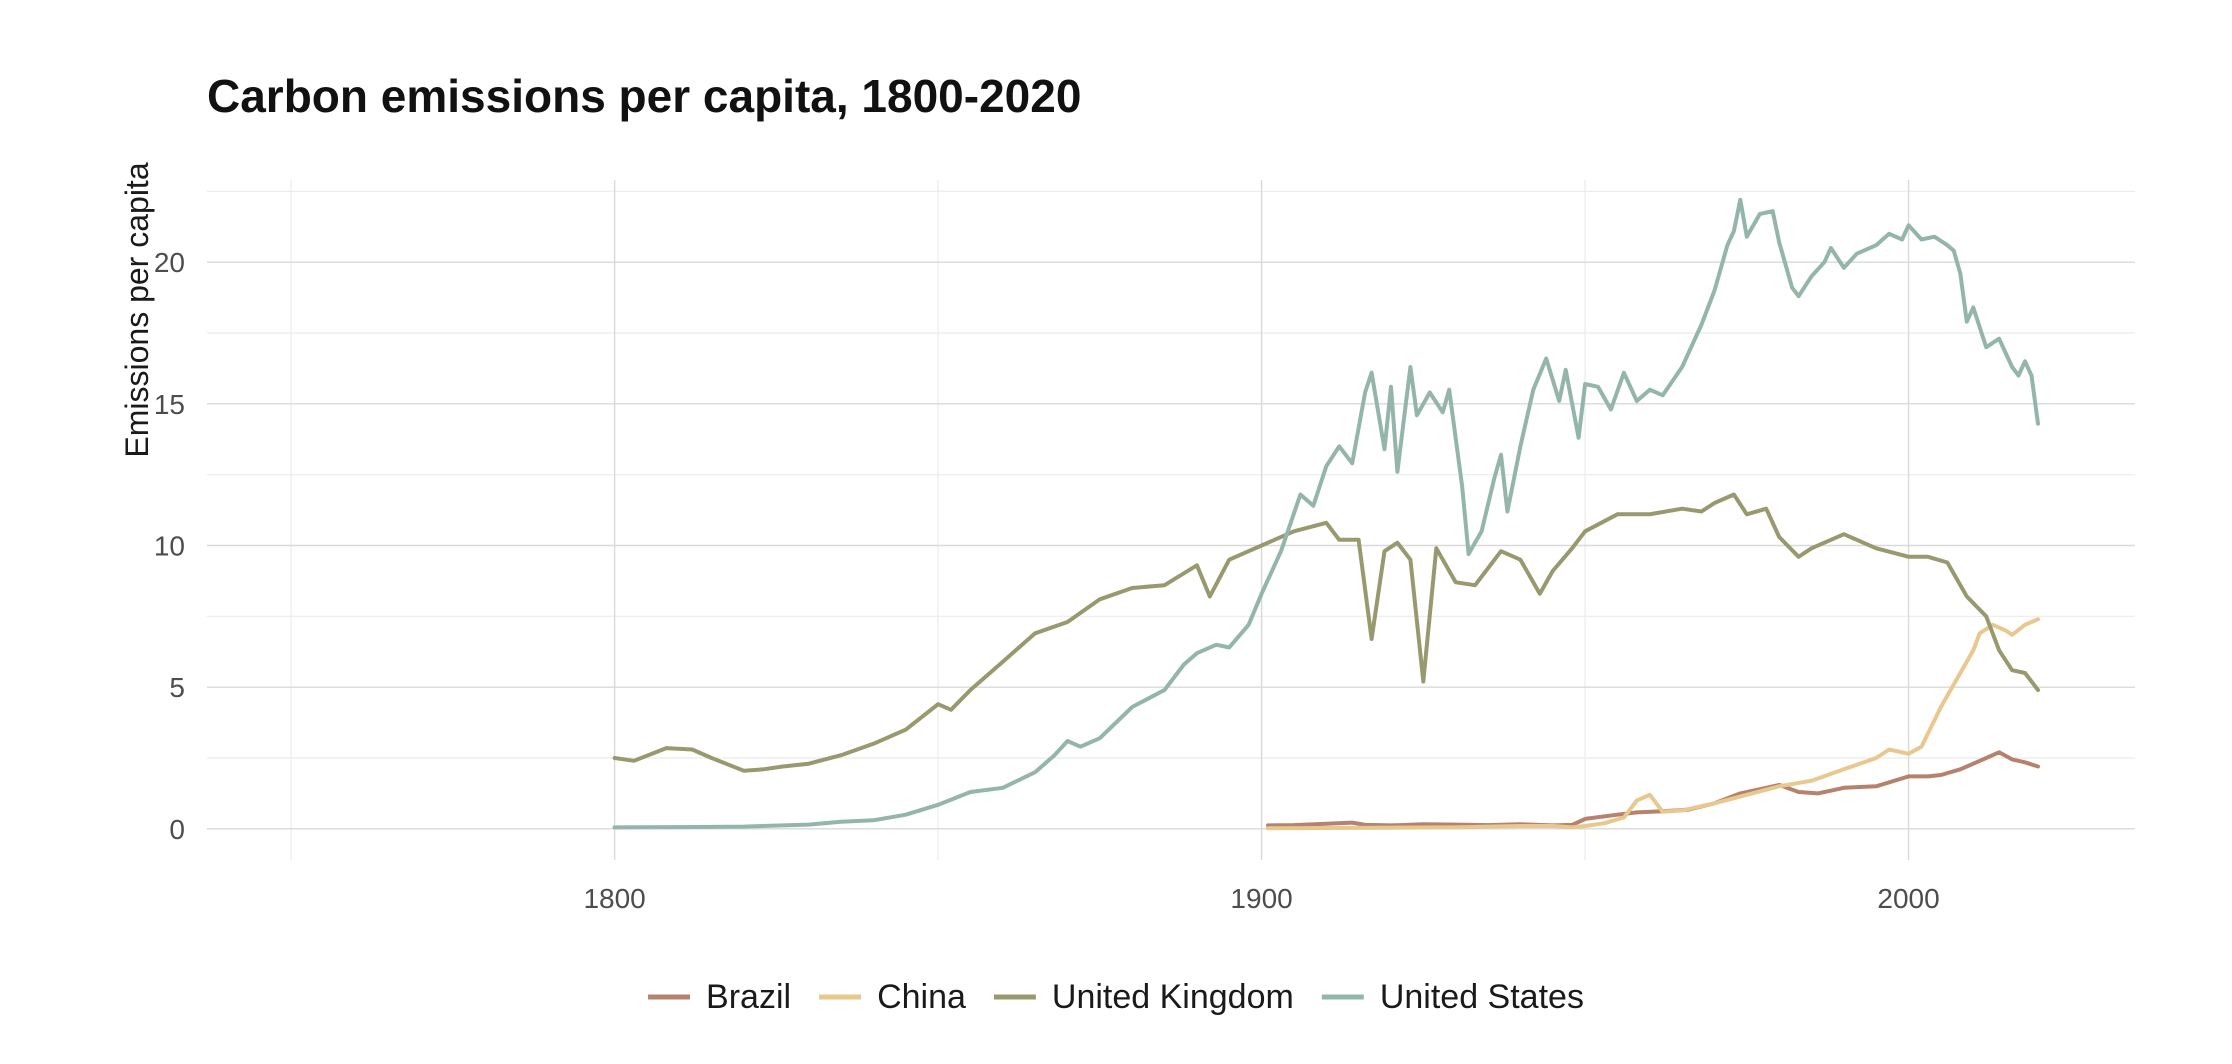  Describe the element at coordinates (1908, 898) in the screenshot. I see `x-tick-label: 2000` at that location.